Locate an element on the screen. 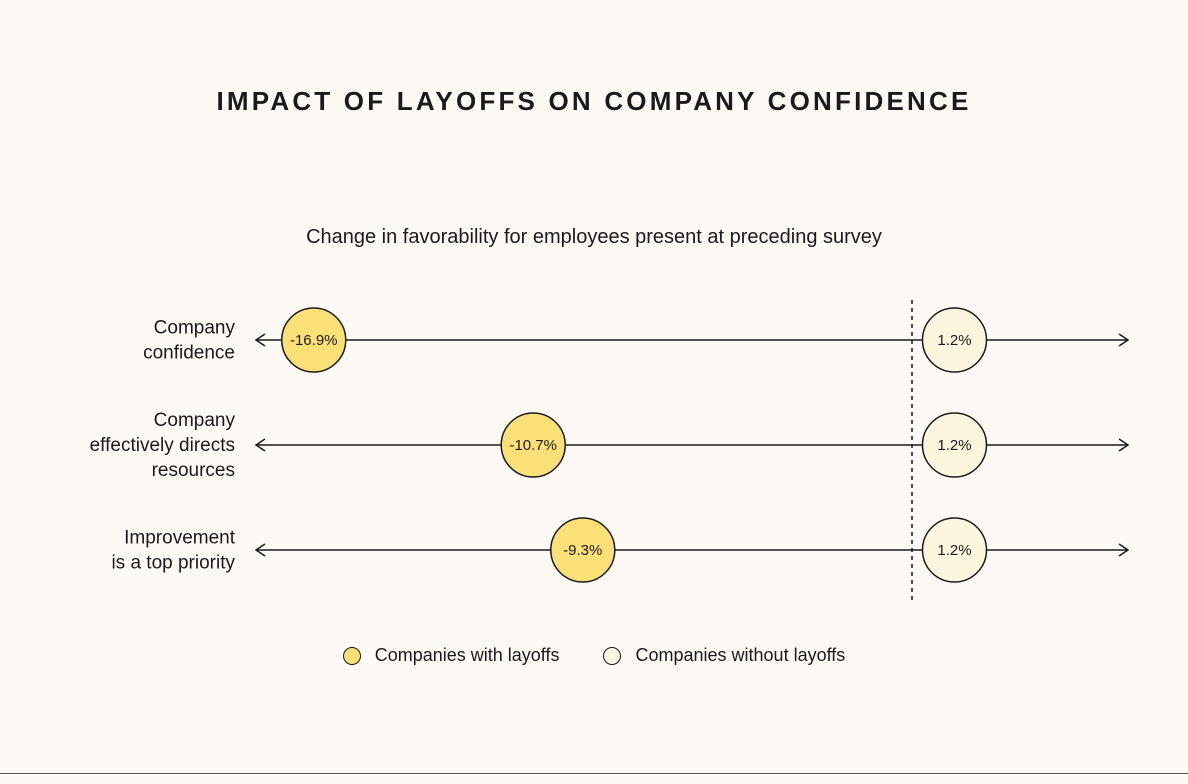  row-label-line: effectively directs is located at coordinates (162, 445).